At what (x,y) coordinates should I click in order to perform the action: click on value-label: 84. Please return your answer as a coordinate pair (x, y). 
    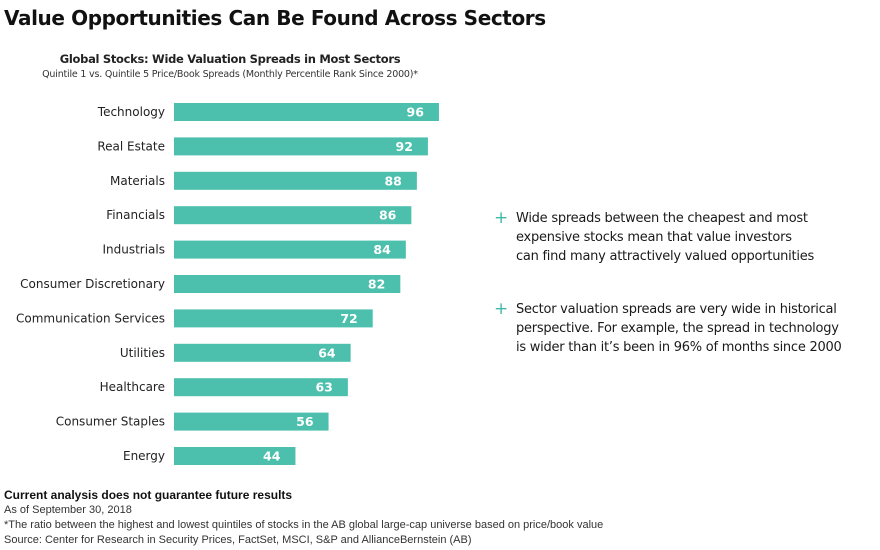
    Looking at the image, I should click on (382, 249).